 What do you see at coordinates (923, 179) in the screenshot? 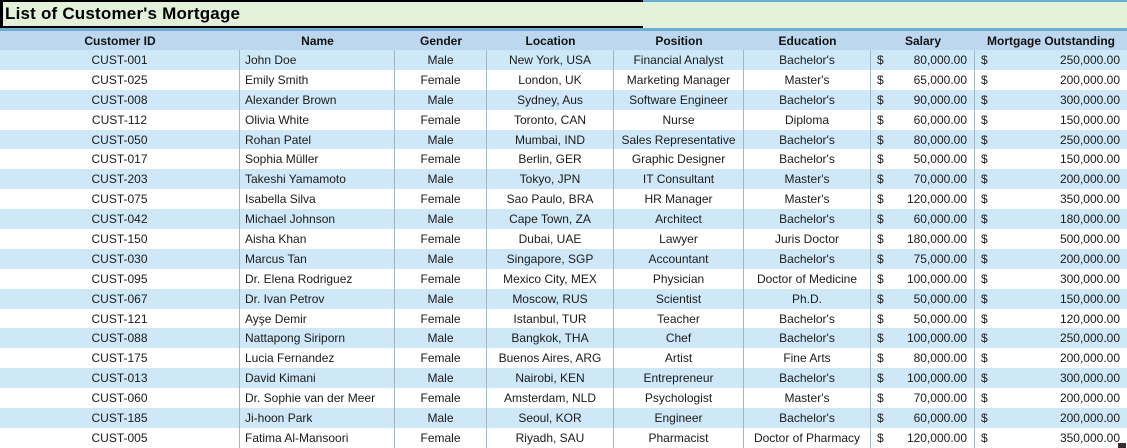
I see `cell-salary: $70,000.00` at bounding box center [923, 179].